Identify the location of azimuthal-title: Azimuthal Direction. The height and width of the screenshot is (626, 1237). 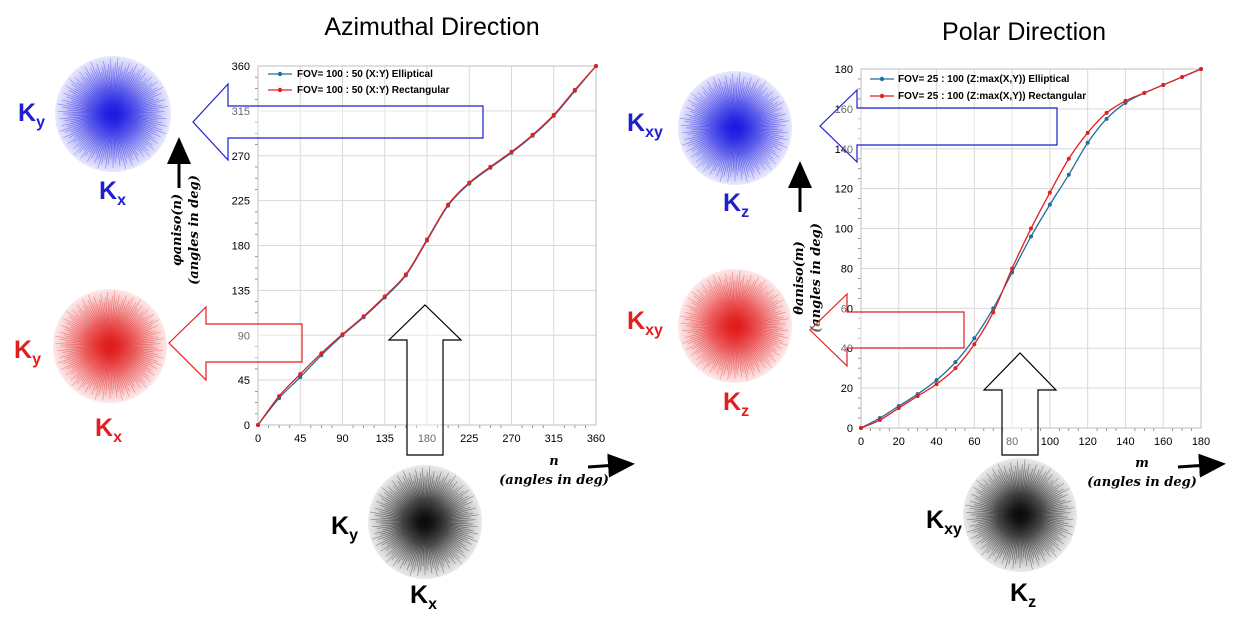
(431, 27).